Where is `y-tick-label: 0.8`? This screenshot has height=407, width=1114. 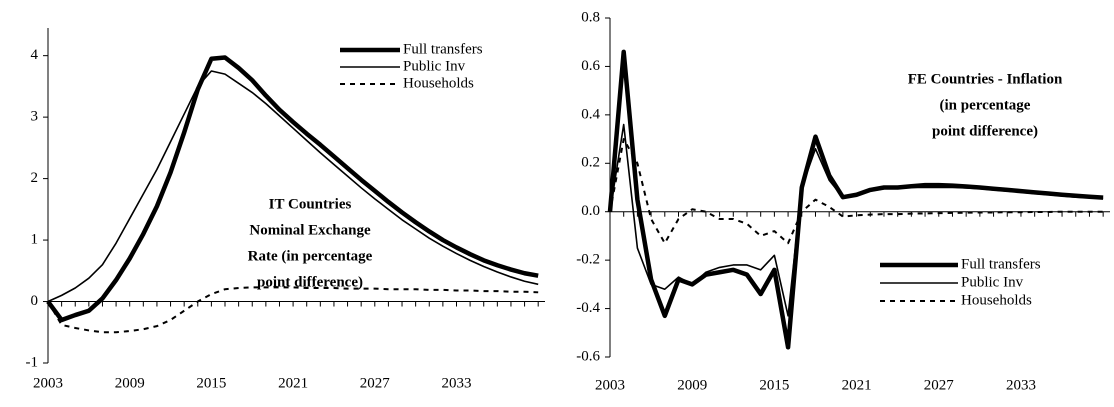
y-tick-label: 0.8 is located at coordinates (590, 17).